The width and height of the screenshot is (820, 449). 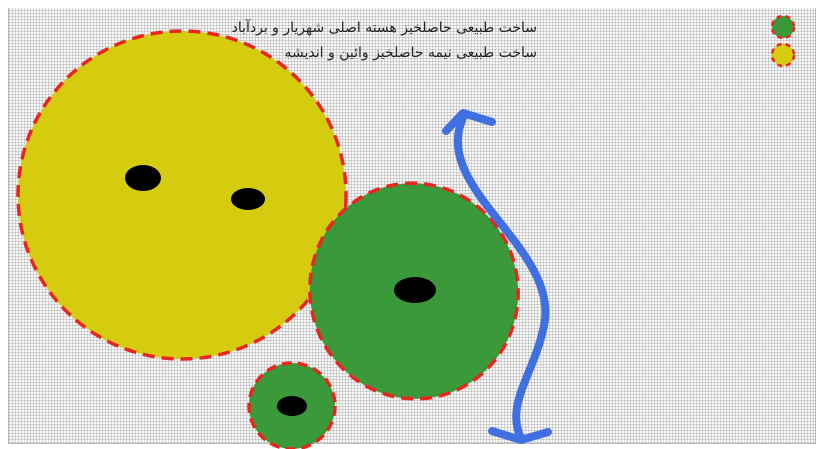 I want to click on legend-swatch-semi-fertile, so click(x=783, y=55).